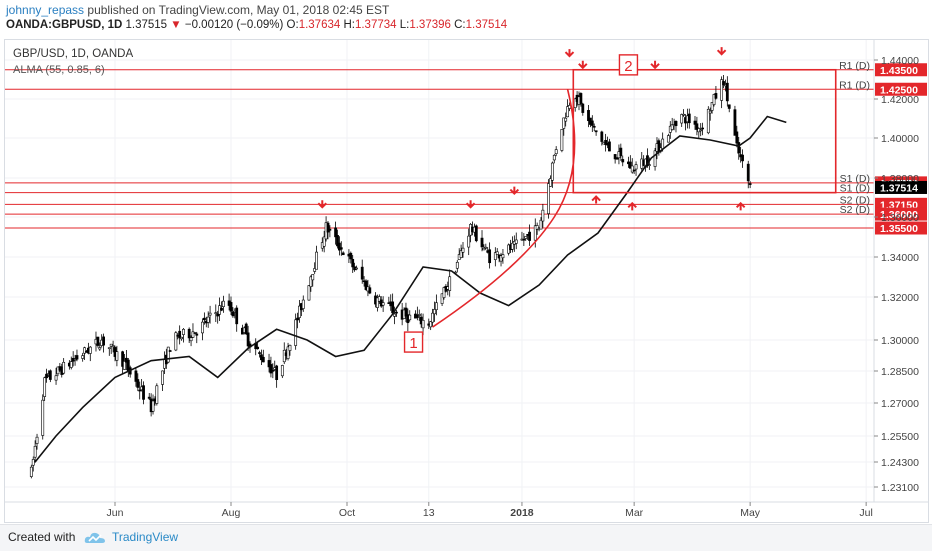 The height and width of the screenshot is (551, 932). Describe the element at coordinates (522, 513) in the screenshot. I see `x-tick-label: 2018` at that location.